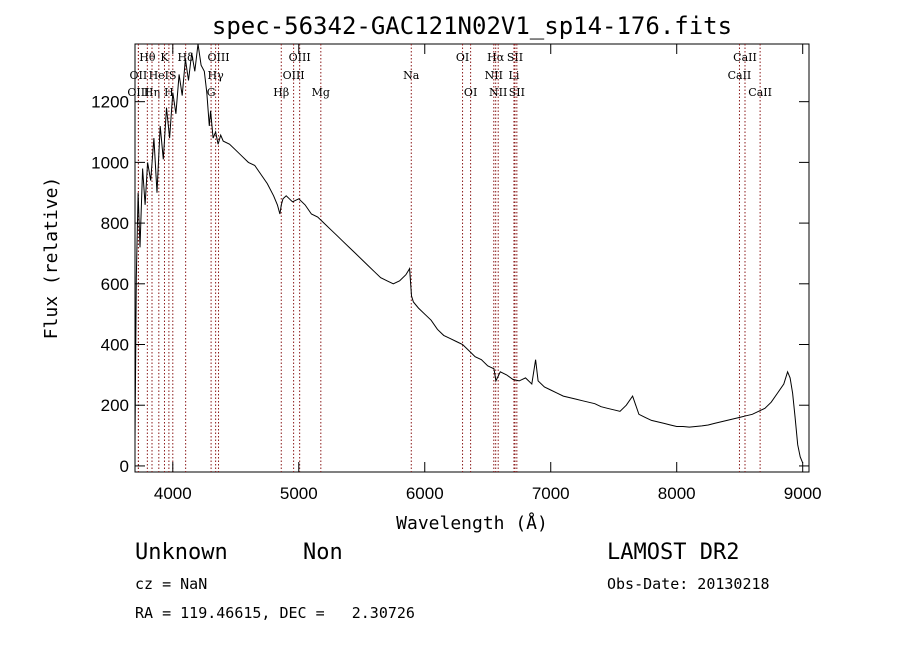 The width and height of the screenshot is (900, 649). What do you see at coordinates (115, 405) in the screenshot?
I see `y-tick-label: 200` at bounding box center [115, 405].